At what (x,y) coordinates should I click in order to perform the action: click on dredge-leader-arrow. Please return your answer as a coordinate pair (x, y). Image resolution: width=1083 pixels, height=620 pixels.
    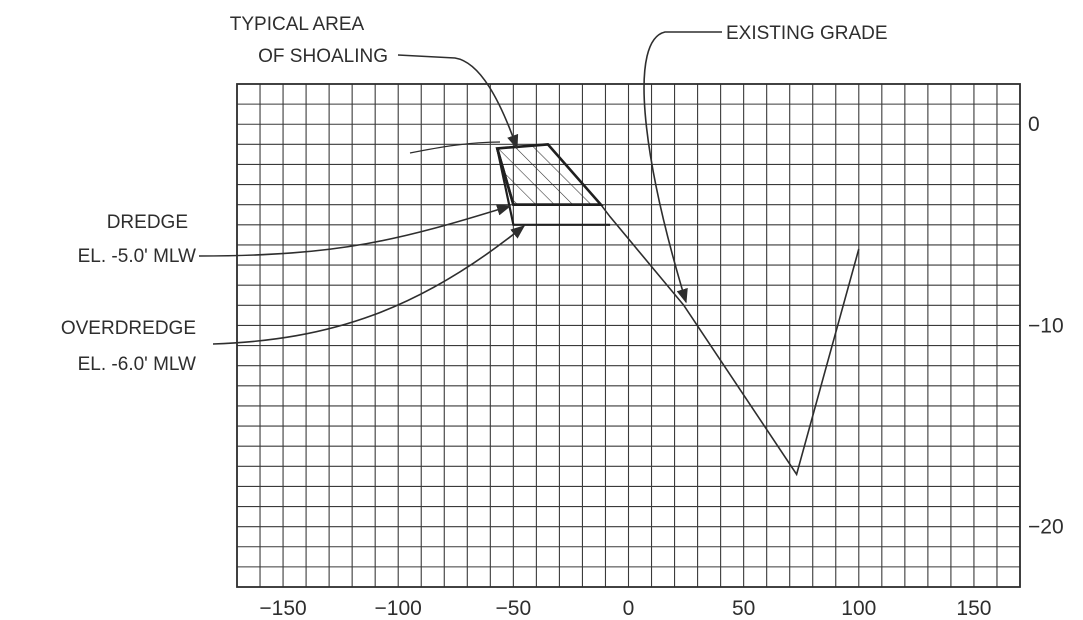
    Looking at the image, I should click on (355, 230).